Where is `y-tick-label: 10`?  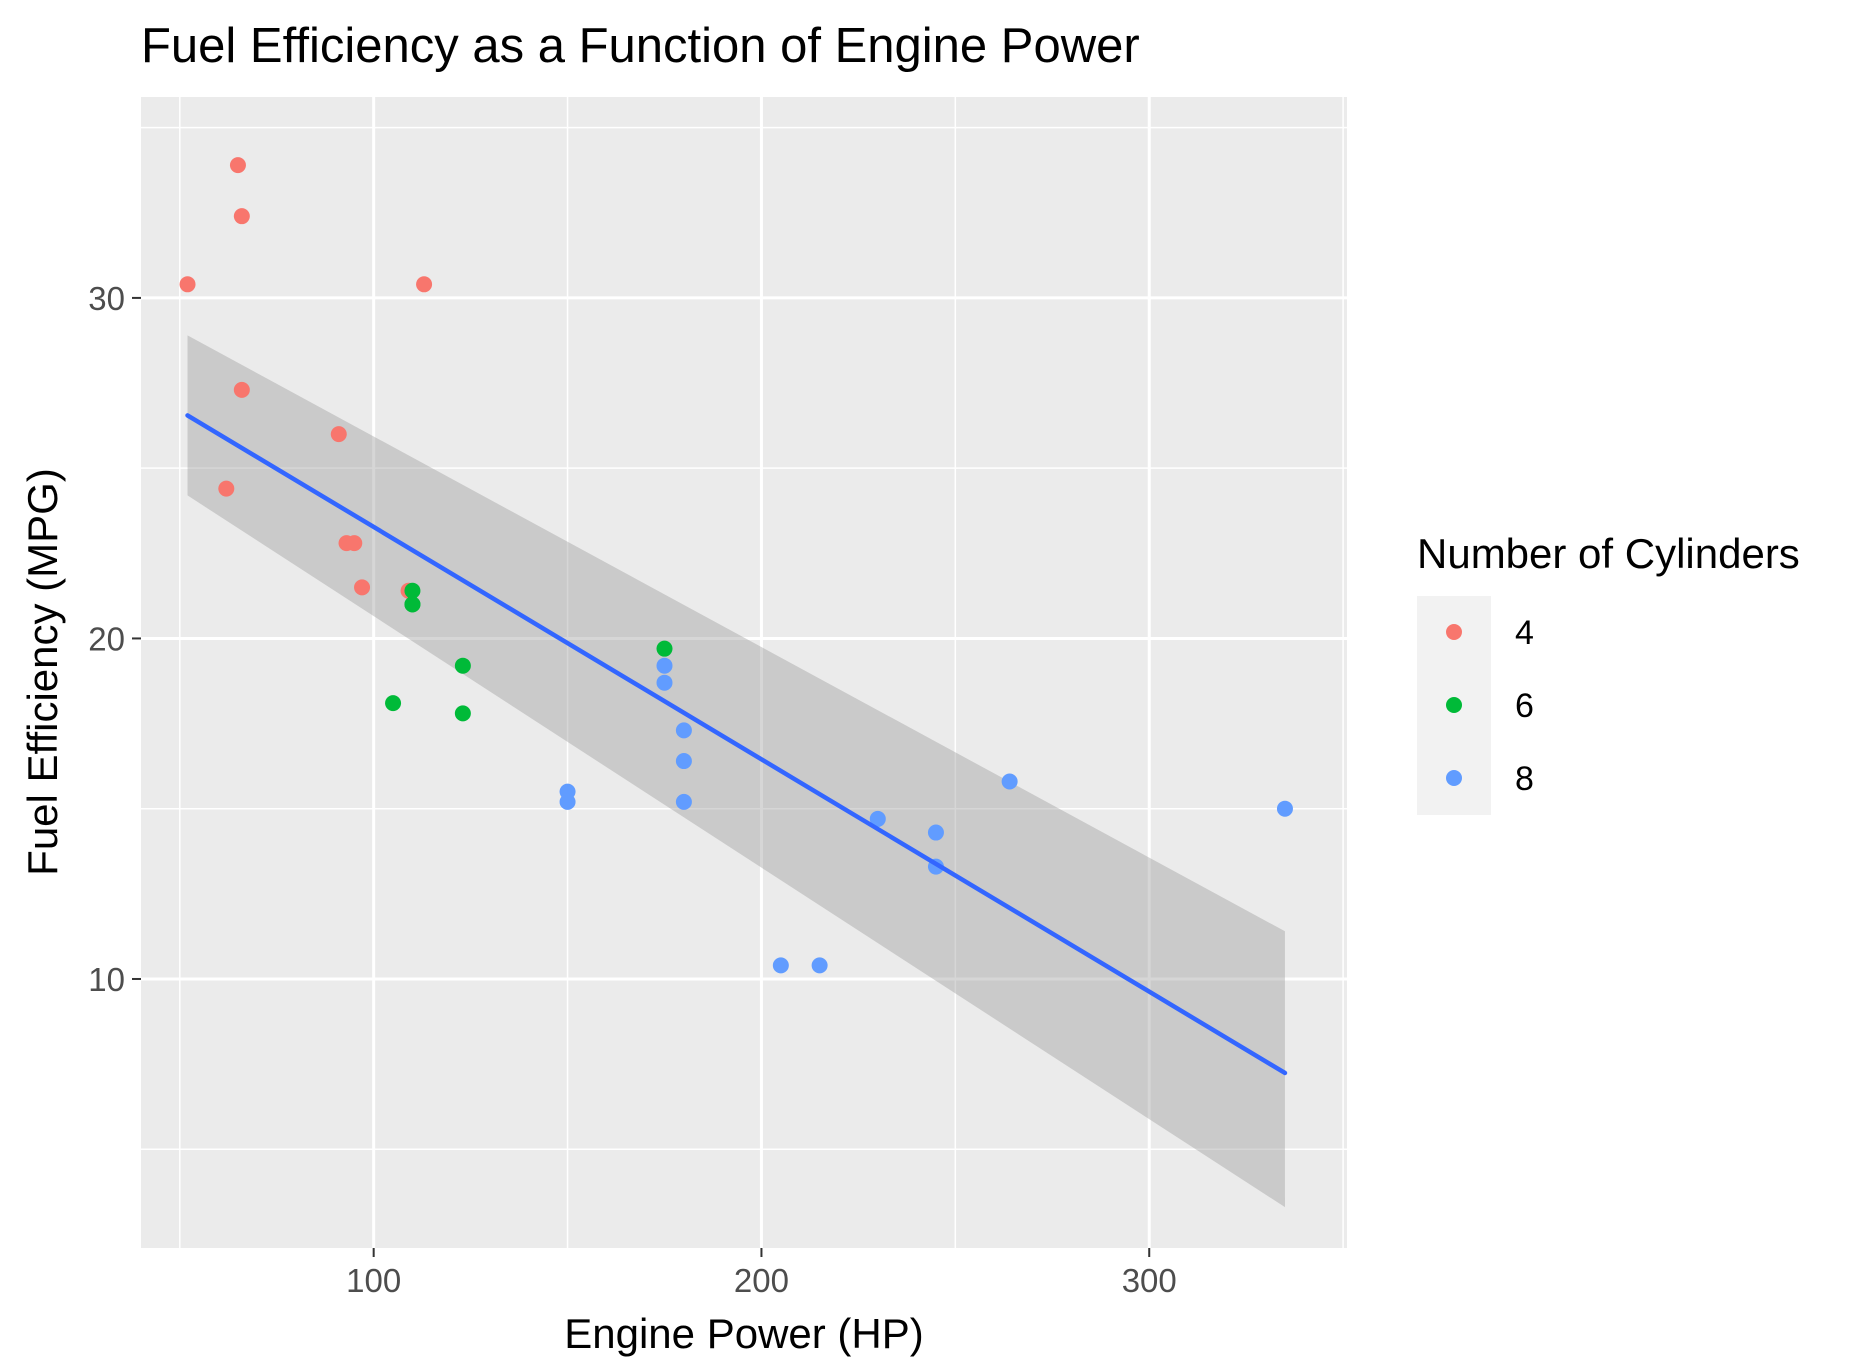
y-tick-label: 10 is located at coordinates (106, 979).